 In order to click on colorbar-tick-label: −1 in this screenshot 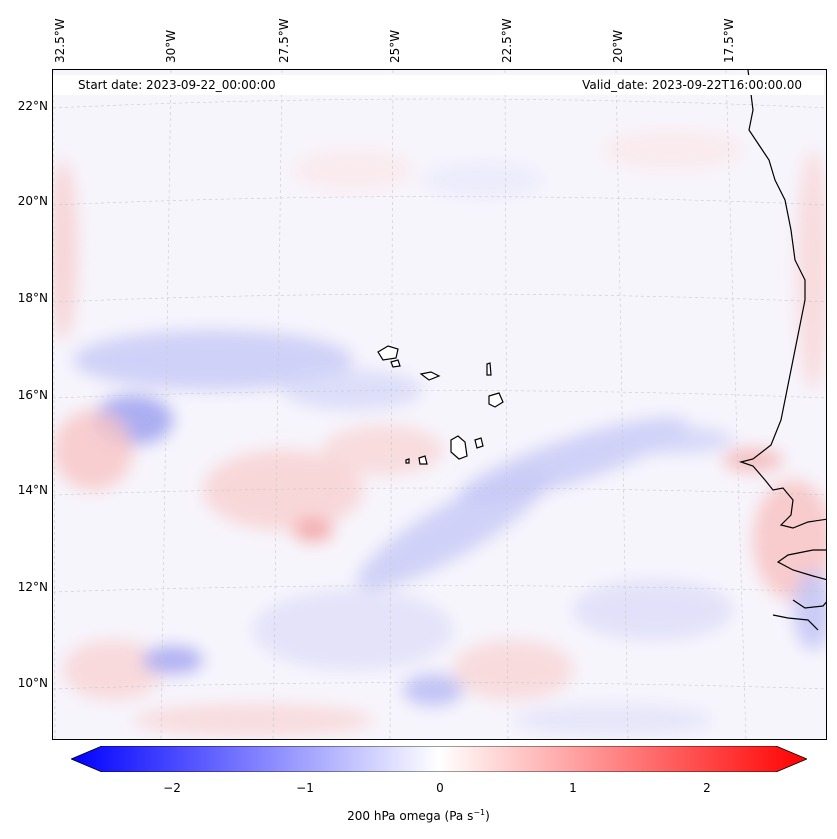, I will do `click(305, 788)`.